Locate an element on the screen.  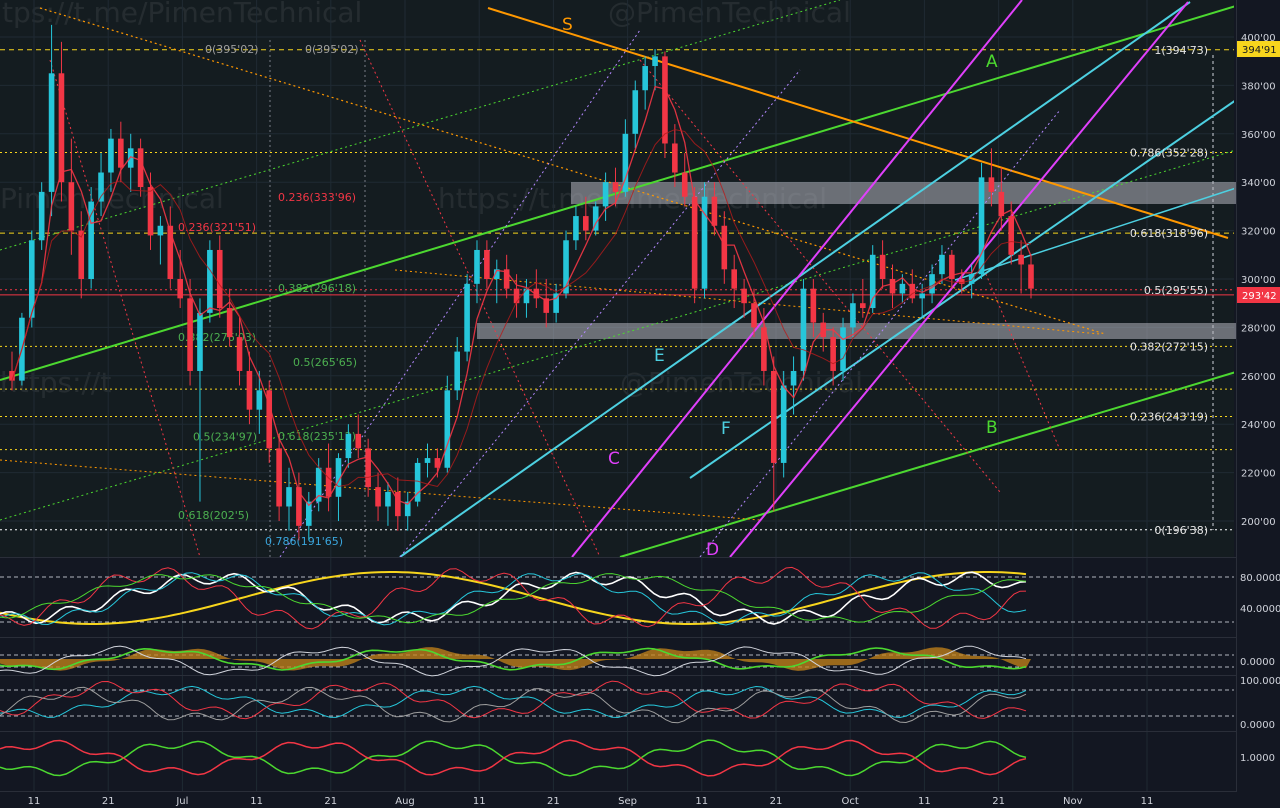
time-tick-label: 11 is located at coordinates (256, 801).